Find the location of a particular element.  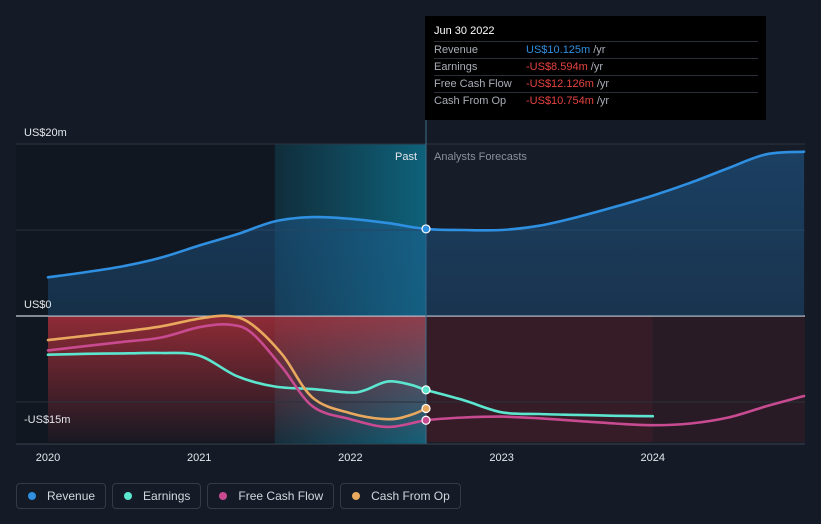

x-axis-tick-label: 2021 is located at coordinates (199, 458).